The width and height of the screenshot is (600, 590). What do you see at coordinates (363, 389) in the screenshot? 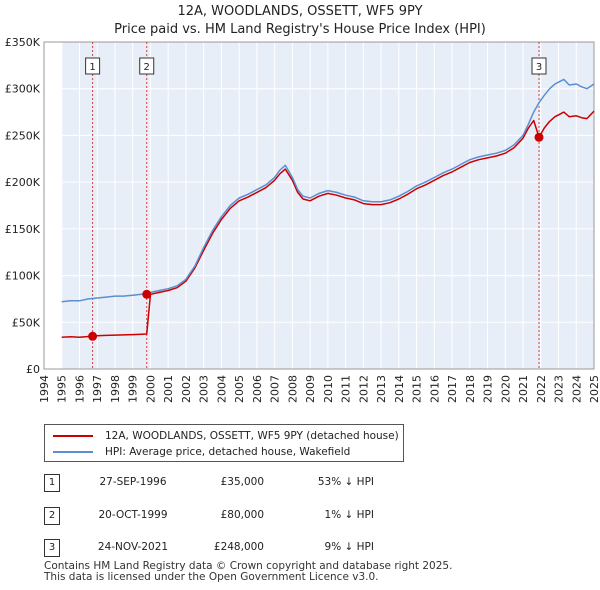
I see `x-tick-label: 2012` at bounding box center [363, 389].